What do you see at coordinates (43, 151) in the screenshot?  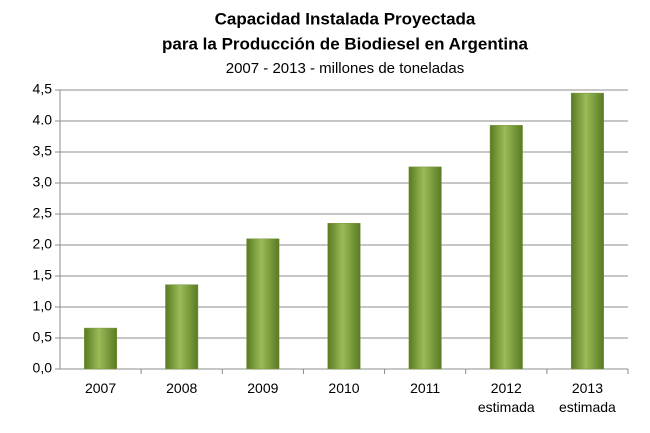 I see `y-tick-label: 3,5` at bounding box center [43, 151].